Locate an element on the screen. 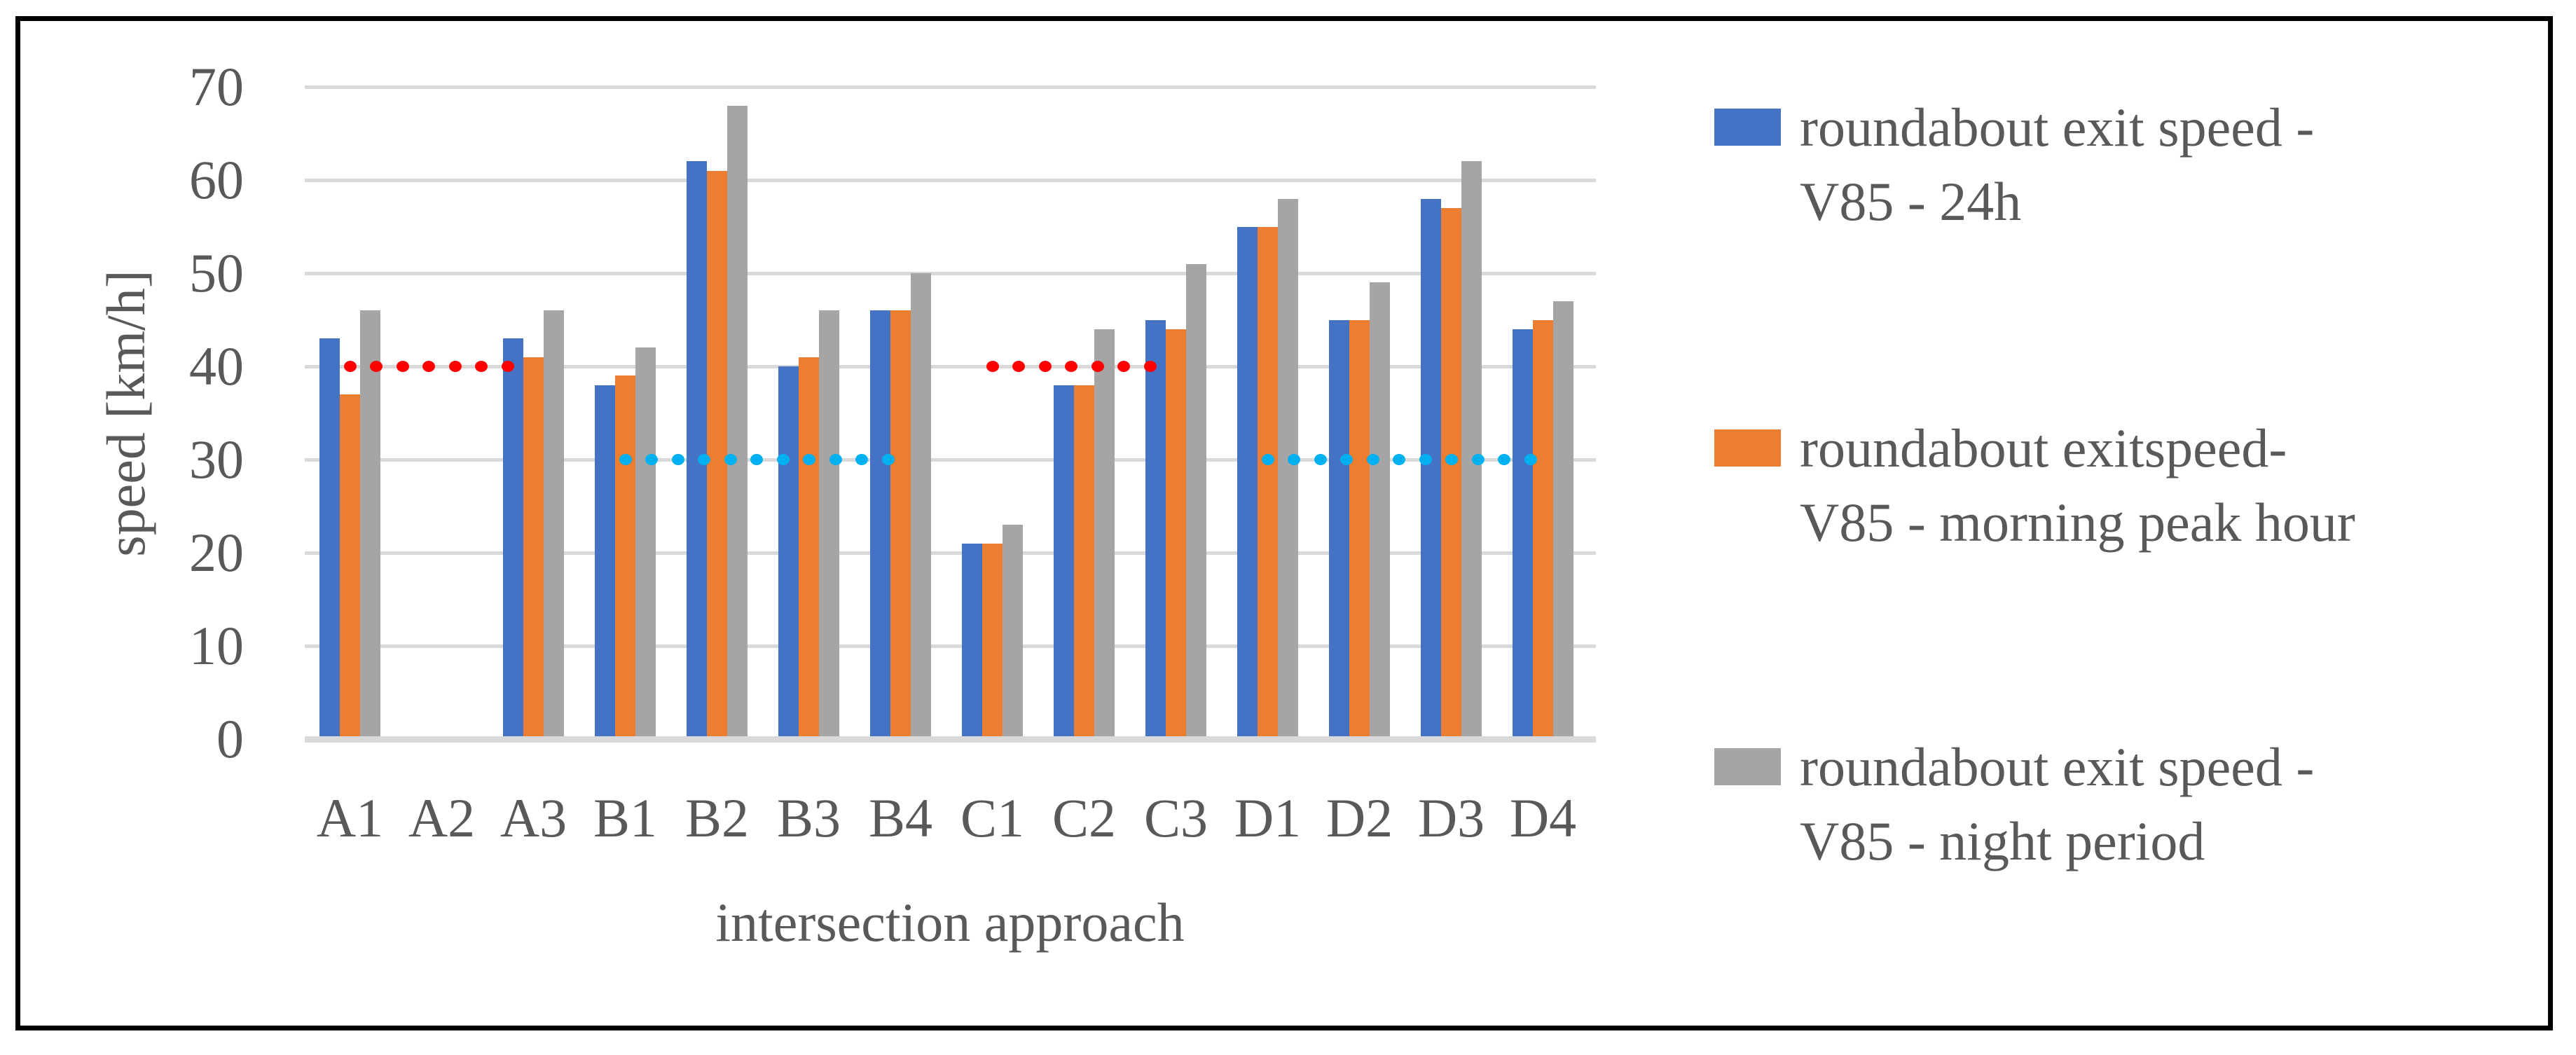 The image size is (2576, 1055). x-tick-label: D2 is located at coordinates (1359, 818).